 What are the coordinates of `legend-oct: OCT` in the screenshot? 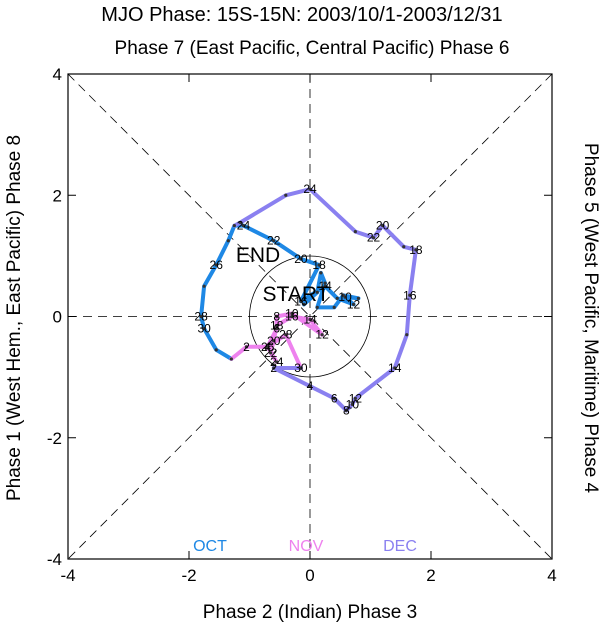 It's located at (210, 546).